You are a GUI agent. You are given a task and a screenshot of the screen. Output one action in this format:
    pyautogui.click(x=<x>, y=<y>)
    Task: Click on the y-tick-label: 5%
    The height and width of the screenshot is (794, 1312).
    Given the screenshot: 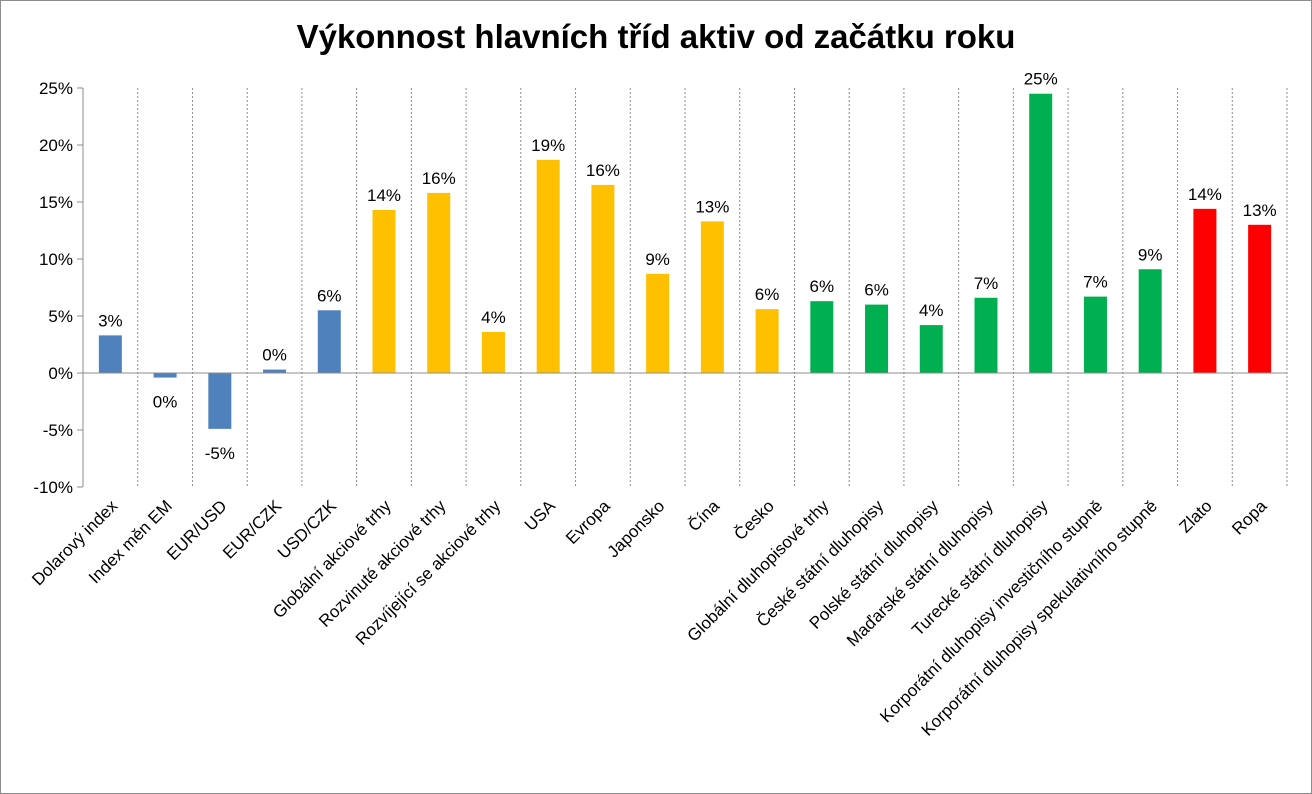 What is the action you would take?
    pyautogui.click(x=60, y=316)
    